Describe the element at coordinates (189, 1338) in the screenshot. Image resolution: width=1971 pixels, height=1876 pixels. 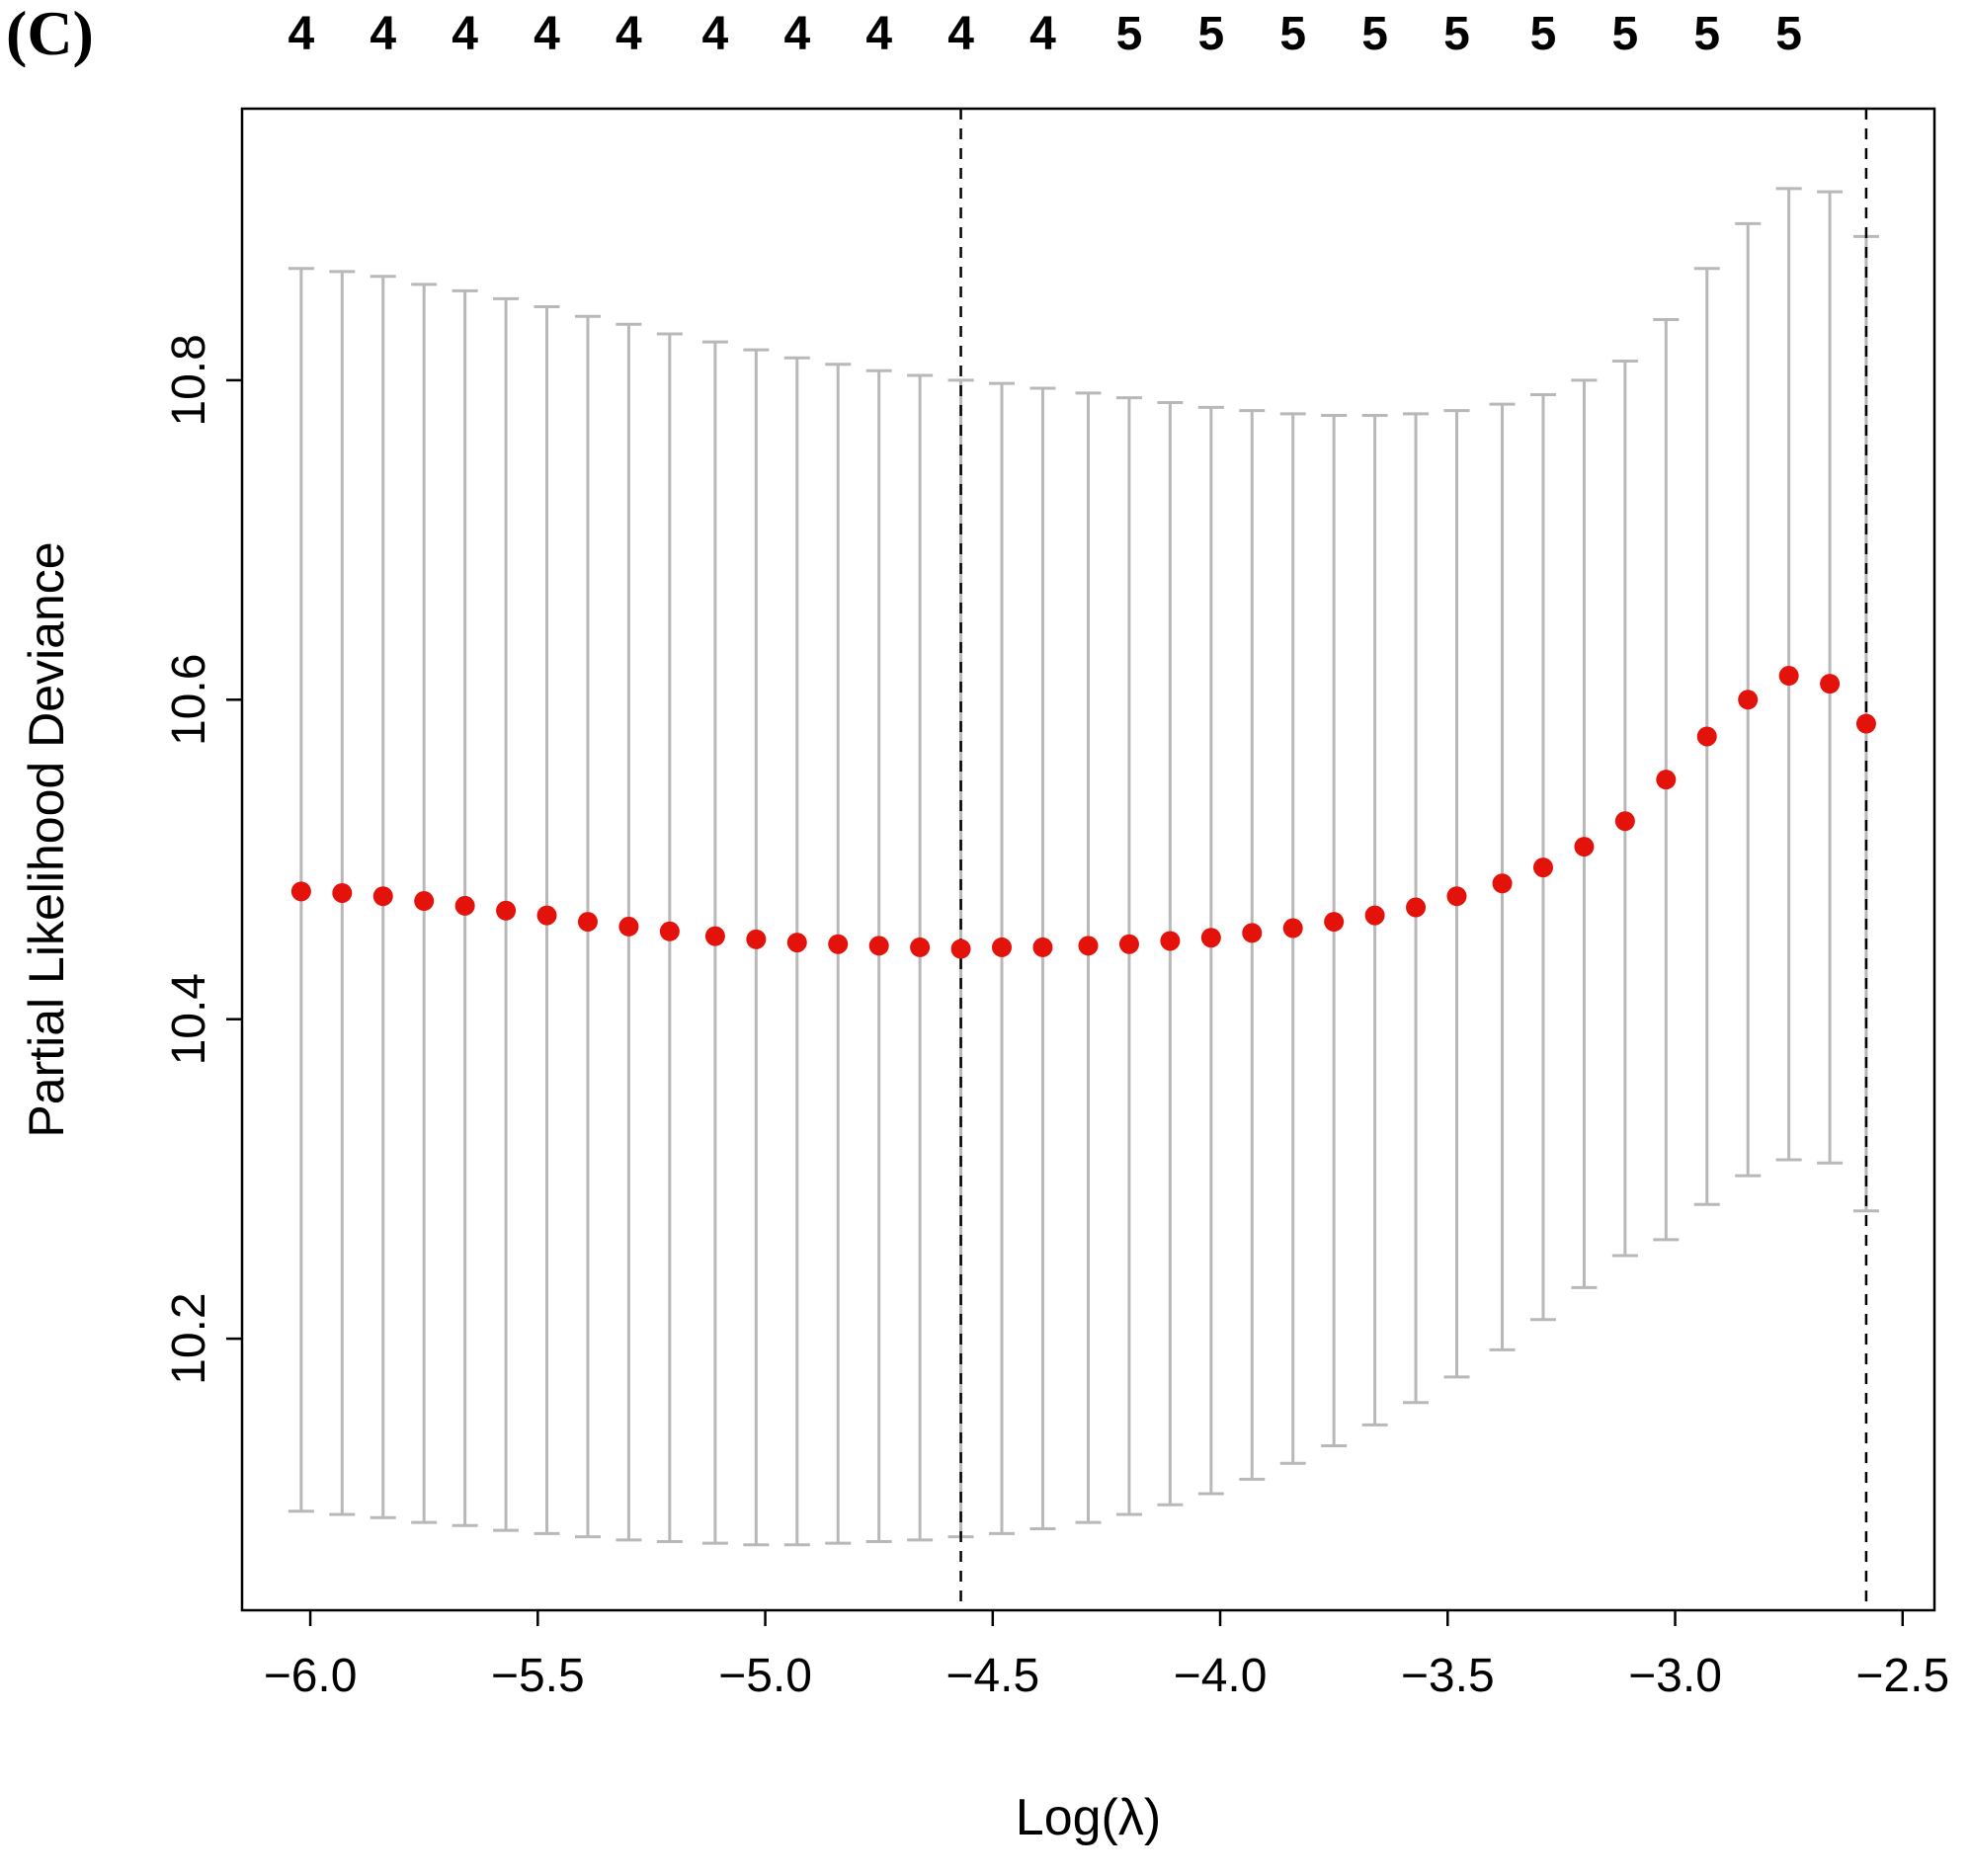
I see `y-tick-label: 10.2` at that location.